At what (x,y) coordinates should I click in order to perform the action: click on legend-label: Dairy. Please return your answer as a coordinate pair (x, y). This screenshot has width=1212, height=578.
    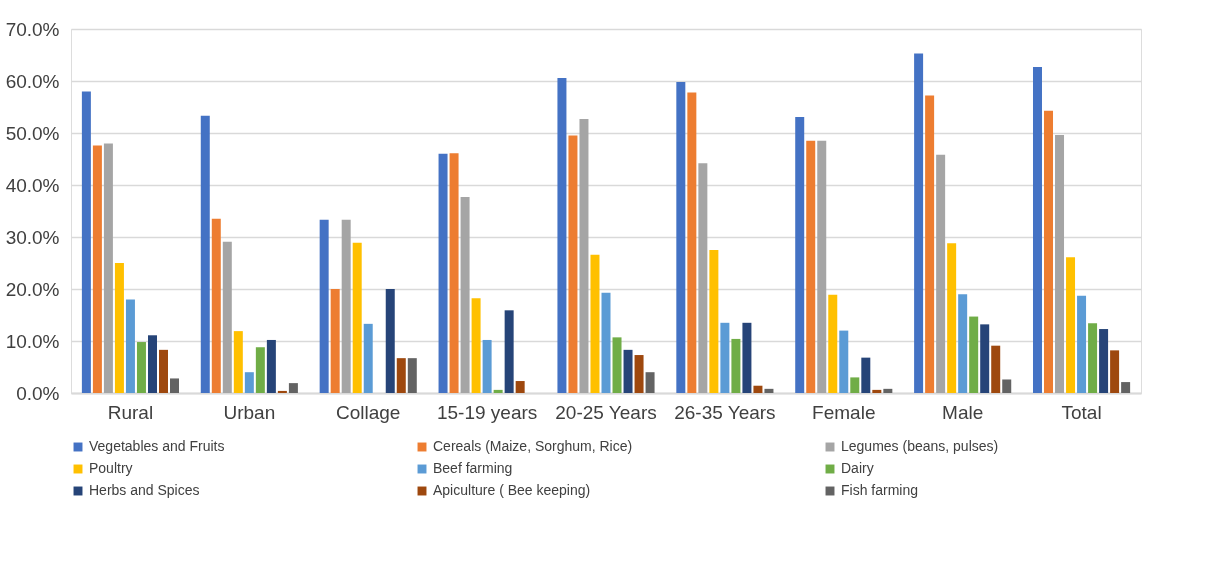
    Looking at the image, I should click on (857, 468).